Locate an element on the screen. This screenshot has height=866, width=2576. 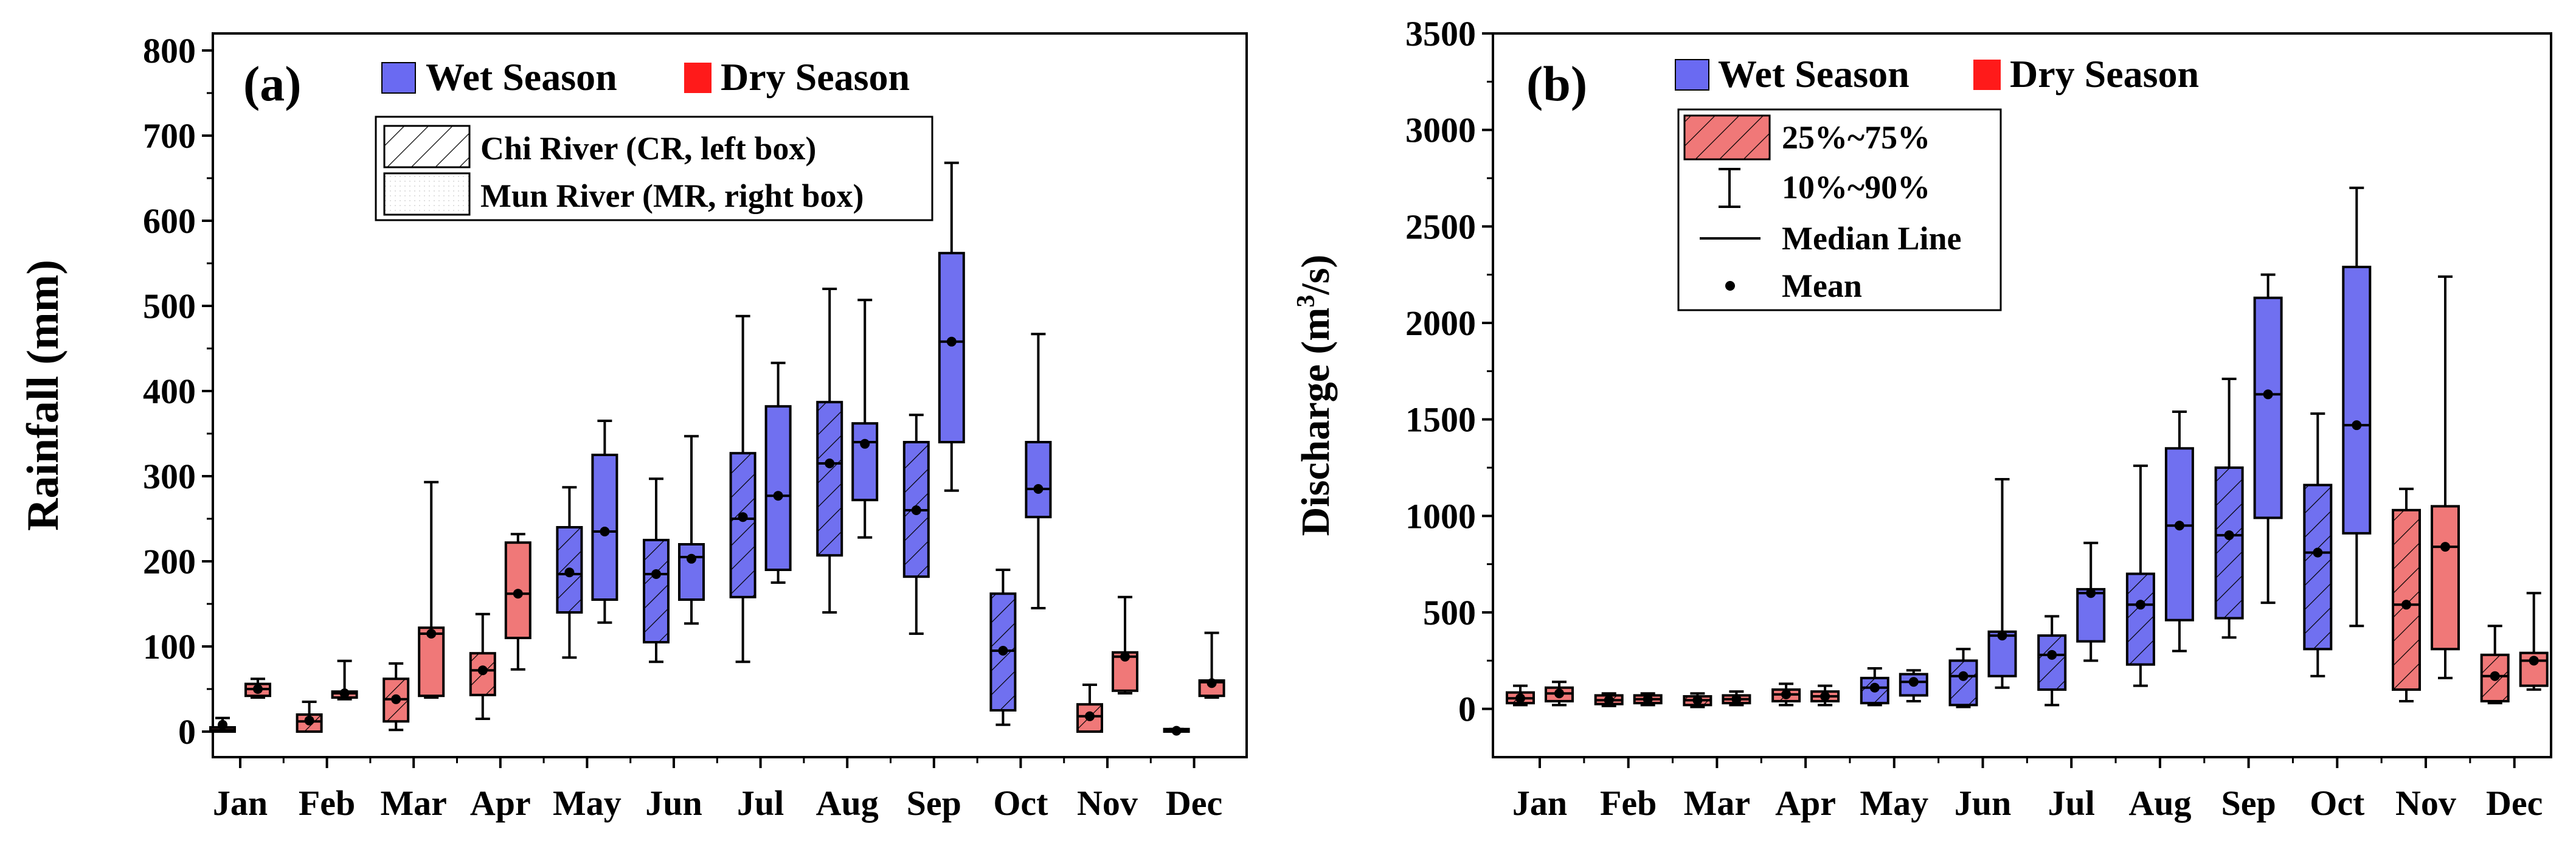
panel-label-a: (a) is located at coordinates (272, 83).